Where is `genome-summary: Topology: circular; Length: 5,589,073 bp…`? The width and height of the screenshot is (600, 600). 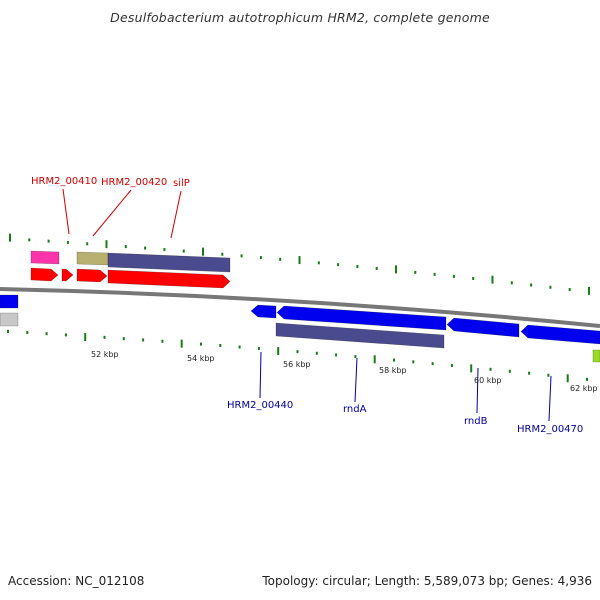
genome-summary: Topology: circular; Length: 5,589,073 bp… is located at coordinates (427, 581).